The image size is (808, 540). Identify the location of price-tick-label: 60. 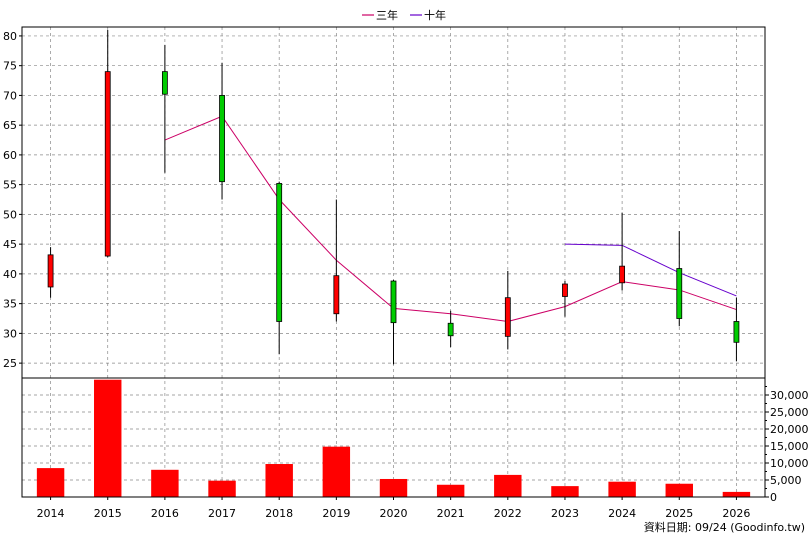
(10, 155).